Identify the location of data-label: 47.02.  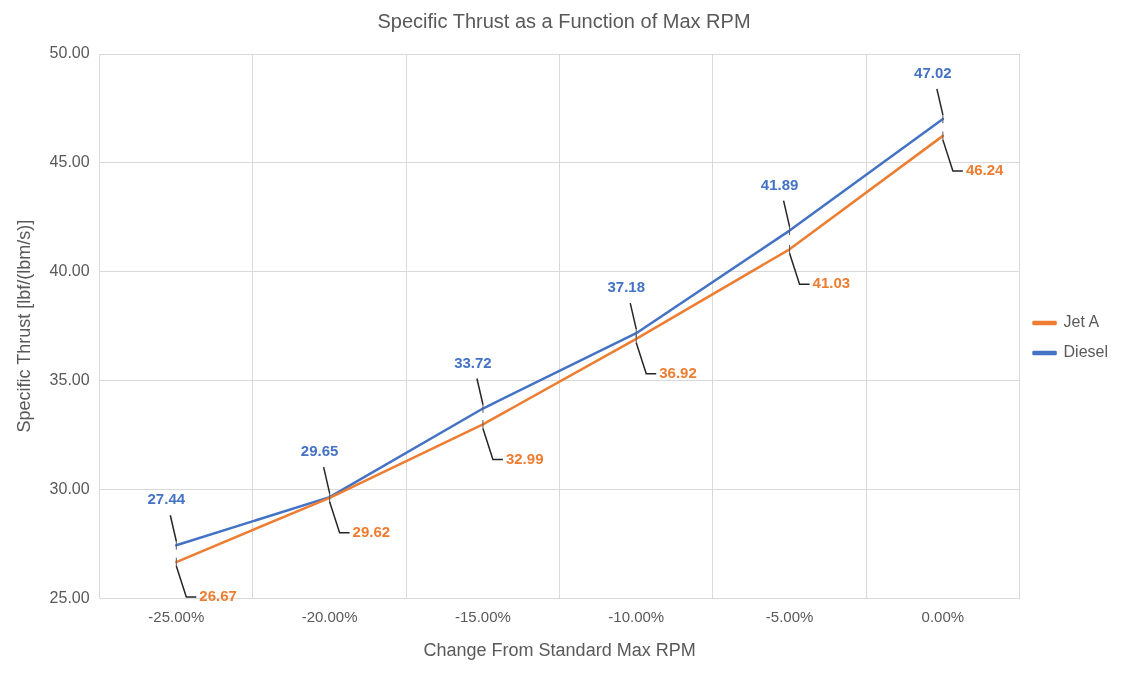
(933, 73).